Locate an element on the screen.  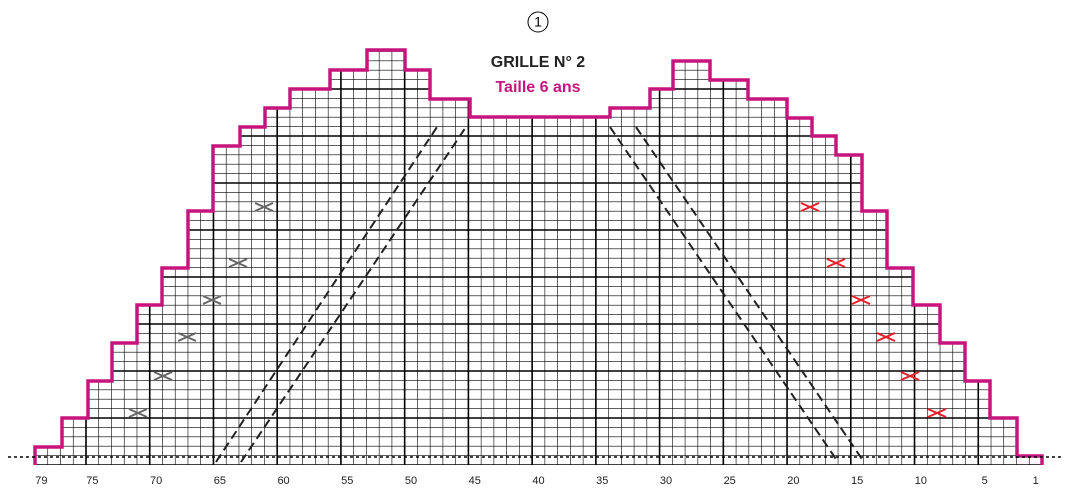
stitch-labels: 79 75 70 65 60 55 50 45 40 35 30 25 20 15 10 5 1 is located at coordinates (536, 481).